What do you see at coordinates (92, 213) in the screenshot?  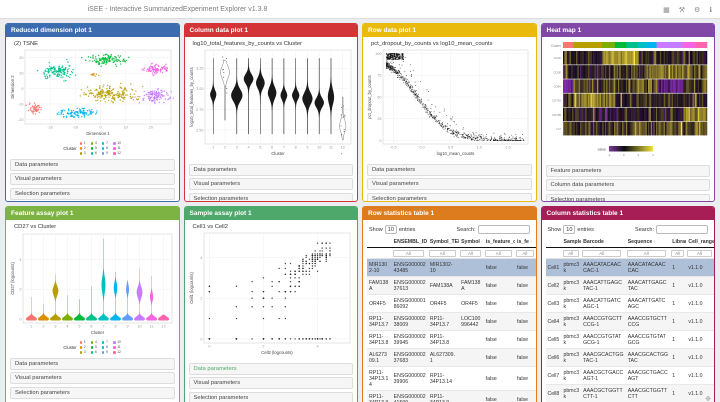 I see `panel-header: Feature assay plot 1` at bounding box center [92, 213].